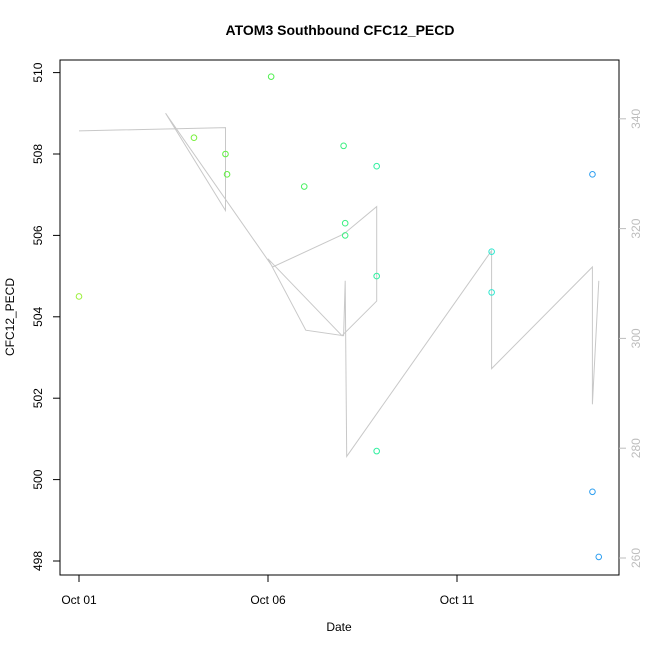 This screenshot has height=650, width=650. I want to click on y-tick-label: 508, so click(38, 154).